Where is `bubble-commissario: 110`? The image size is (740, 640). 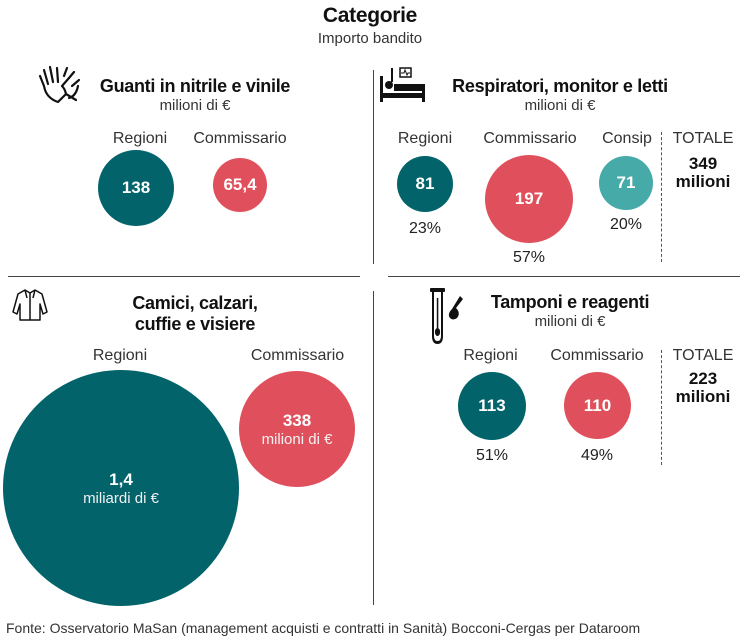
bubble-commissario: 110 is located at coordinates (597, 405).